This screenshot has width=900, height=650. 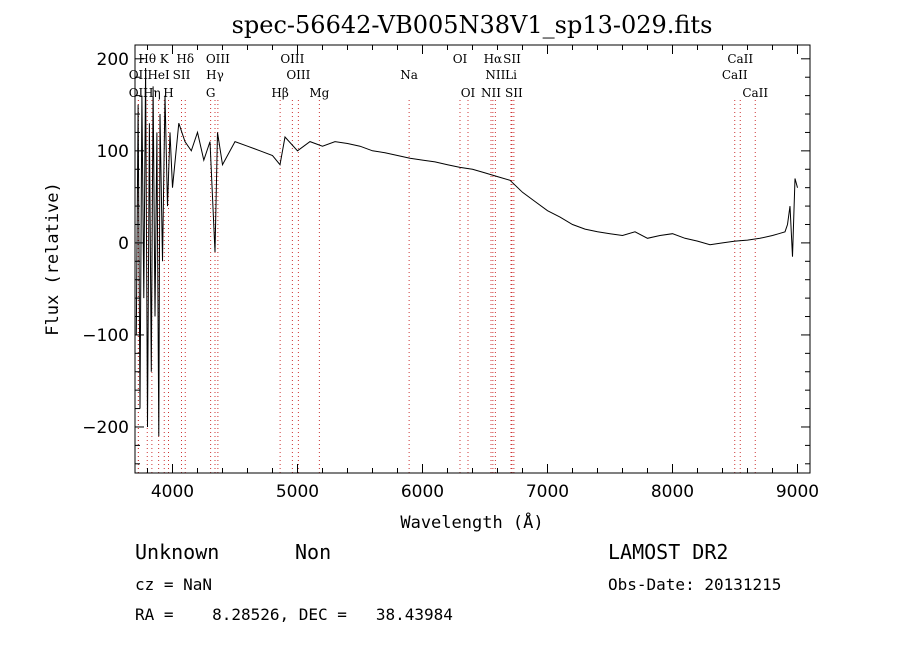 I want to click on redshift-cz: cz = NaN, so click(x=174, y=584).